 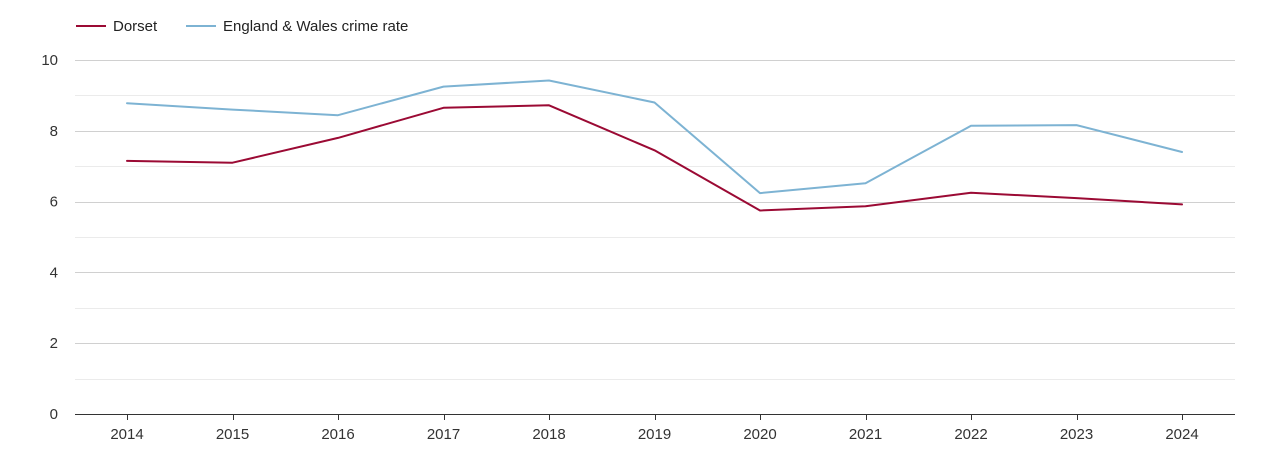 What do you see at coordinates (54, 343) in the screenshot?
I see `y-tick-label: 2` at bounding box center [54, 343].